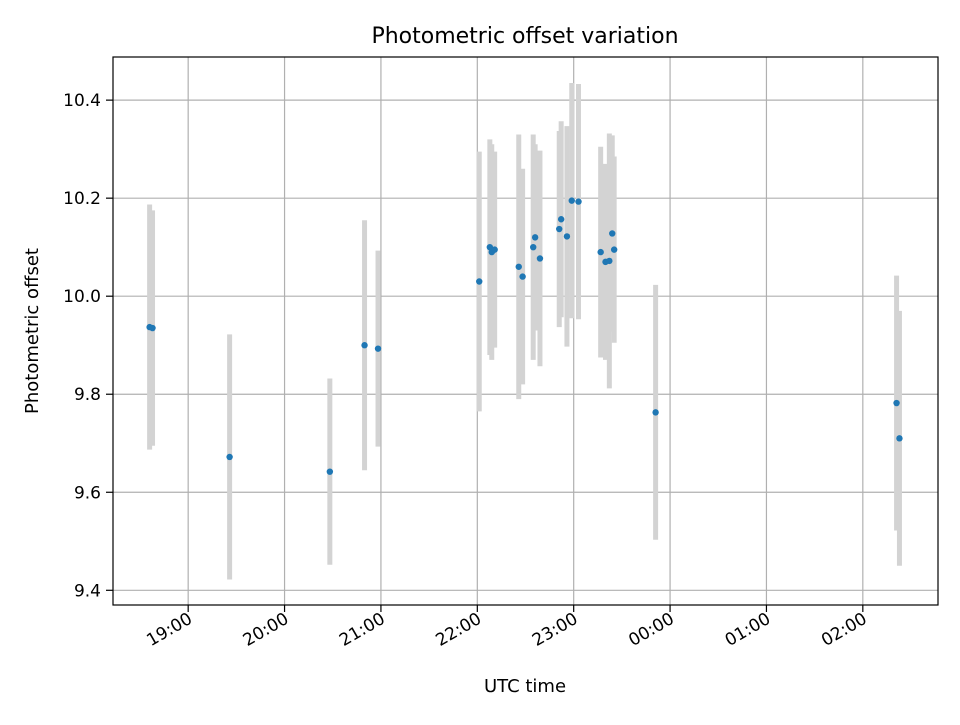 The image size is (960, 725). What do you see at coordinates (87, 493) in the screenshot?
I see `y-tick-label: 9.6` at bounding box center [87, 493].